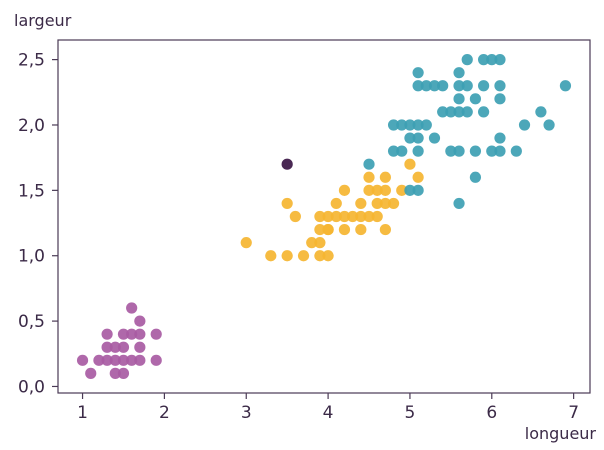  I want to click on x-tick-label: 6, so click(491, 413).